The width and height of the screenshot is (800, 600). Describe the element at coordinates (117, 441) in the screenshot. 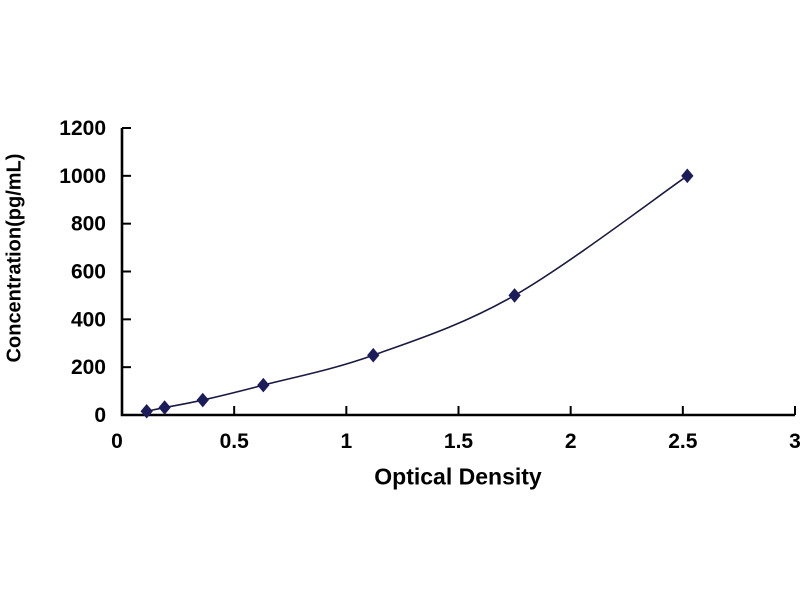

I see `x-tick-label: 0` at that location.